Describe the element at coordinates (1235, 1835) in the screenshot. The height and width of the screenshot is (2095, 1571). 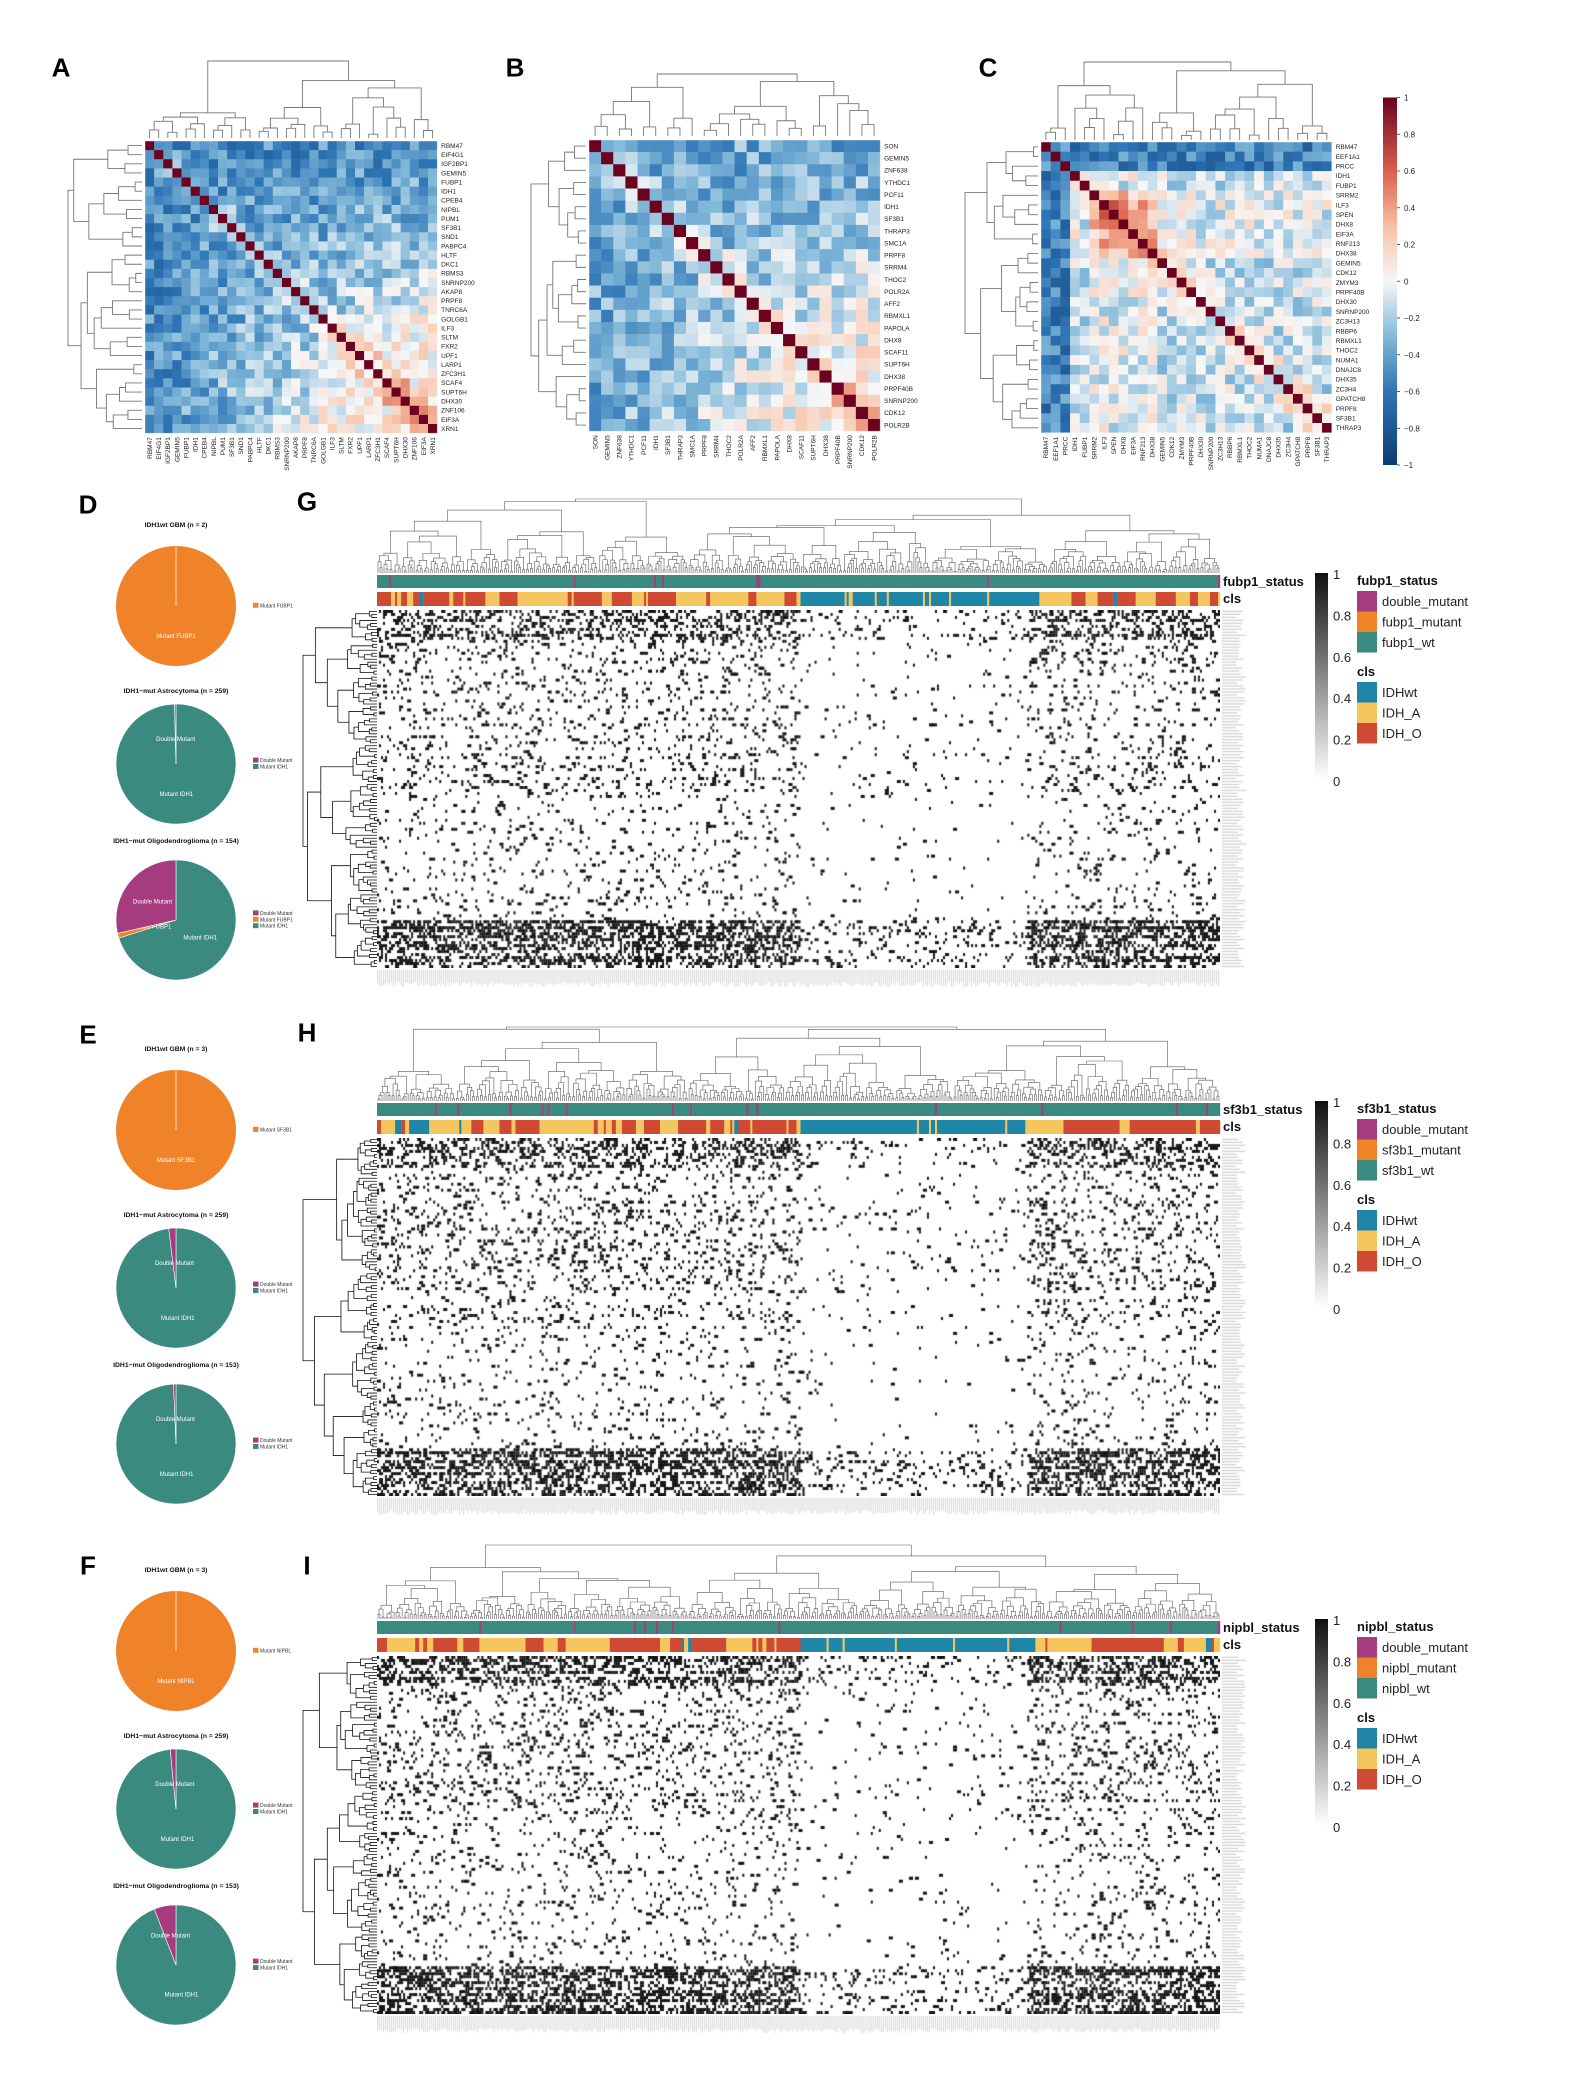
I see `row-labels` at that location.